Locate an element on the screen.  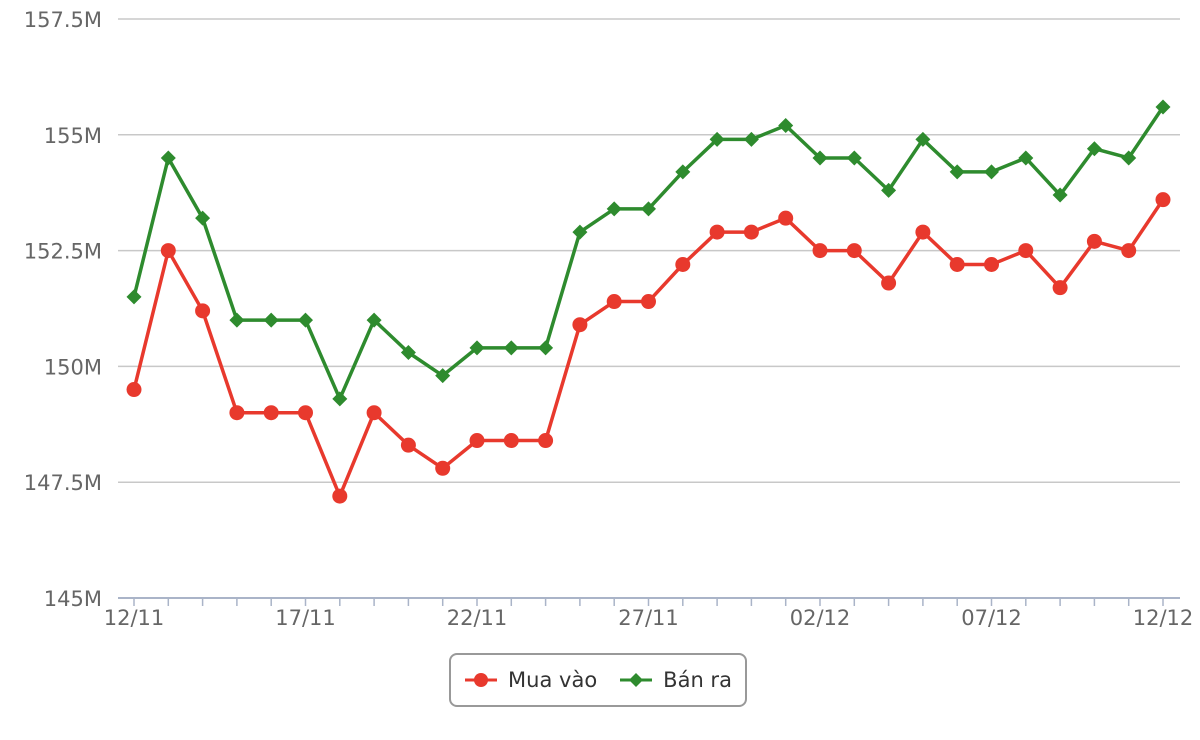
legend-item-series-0: Mua vào is located at coordinates (530, 680).